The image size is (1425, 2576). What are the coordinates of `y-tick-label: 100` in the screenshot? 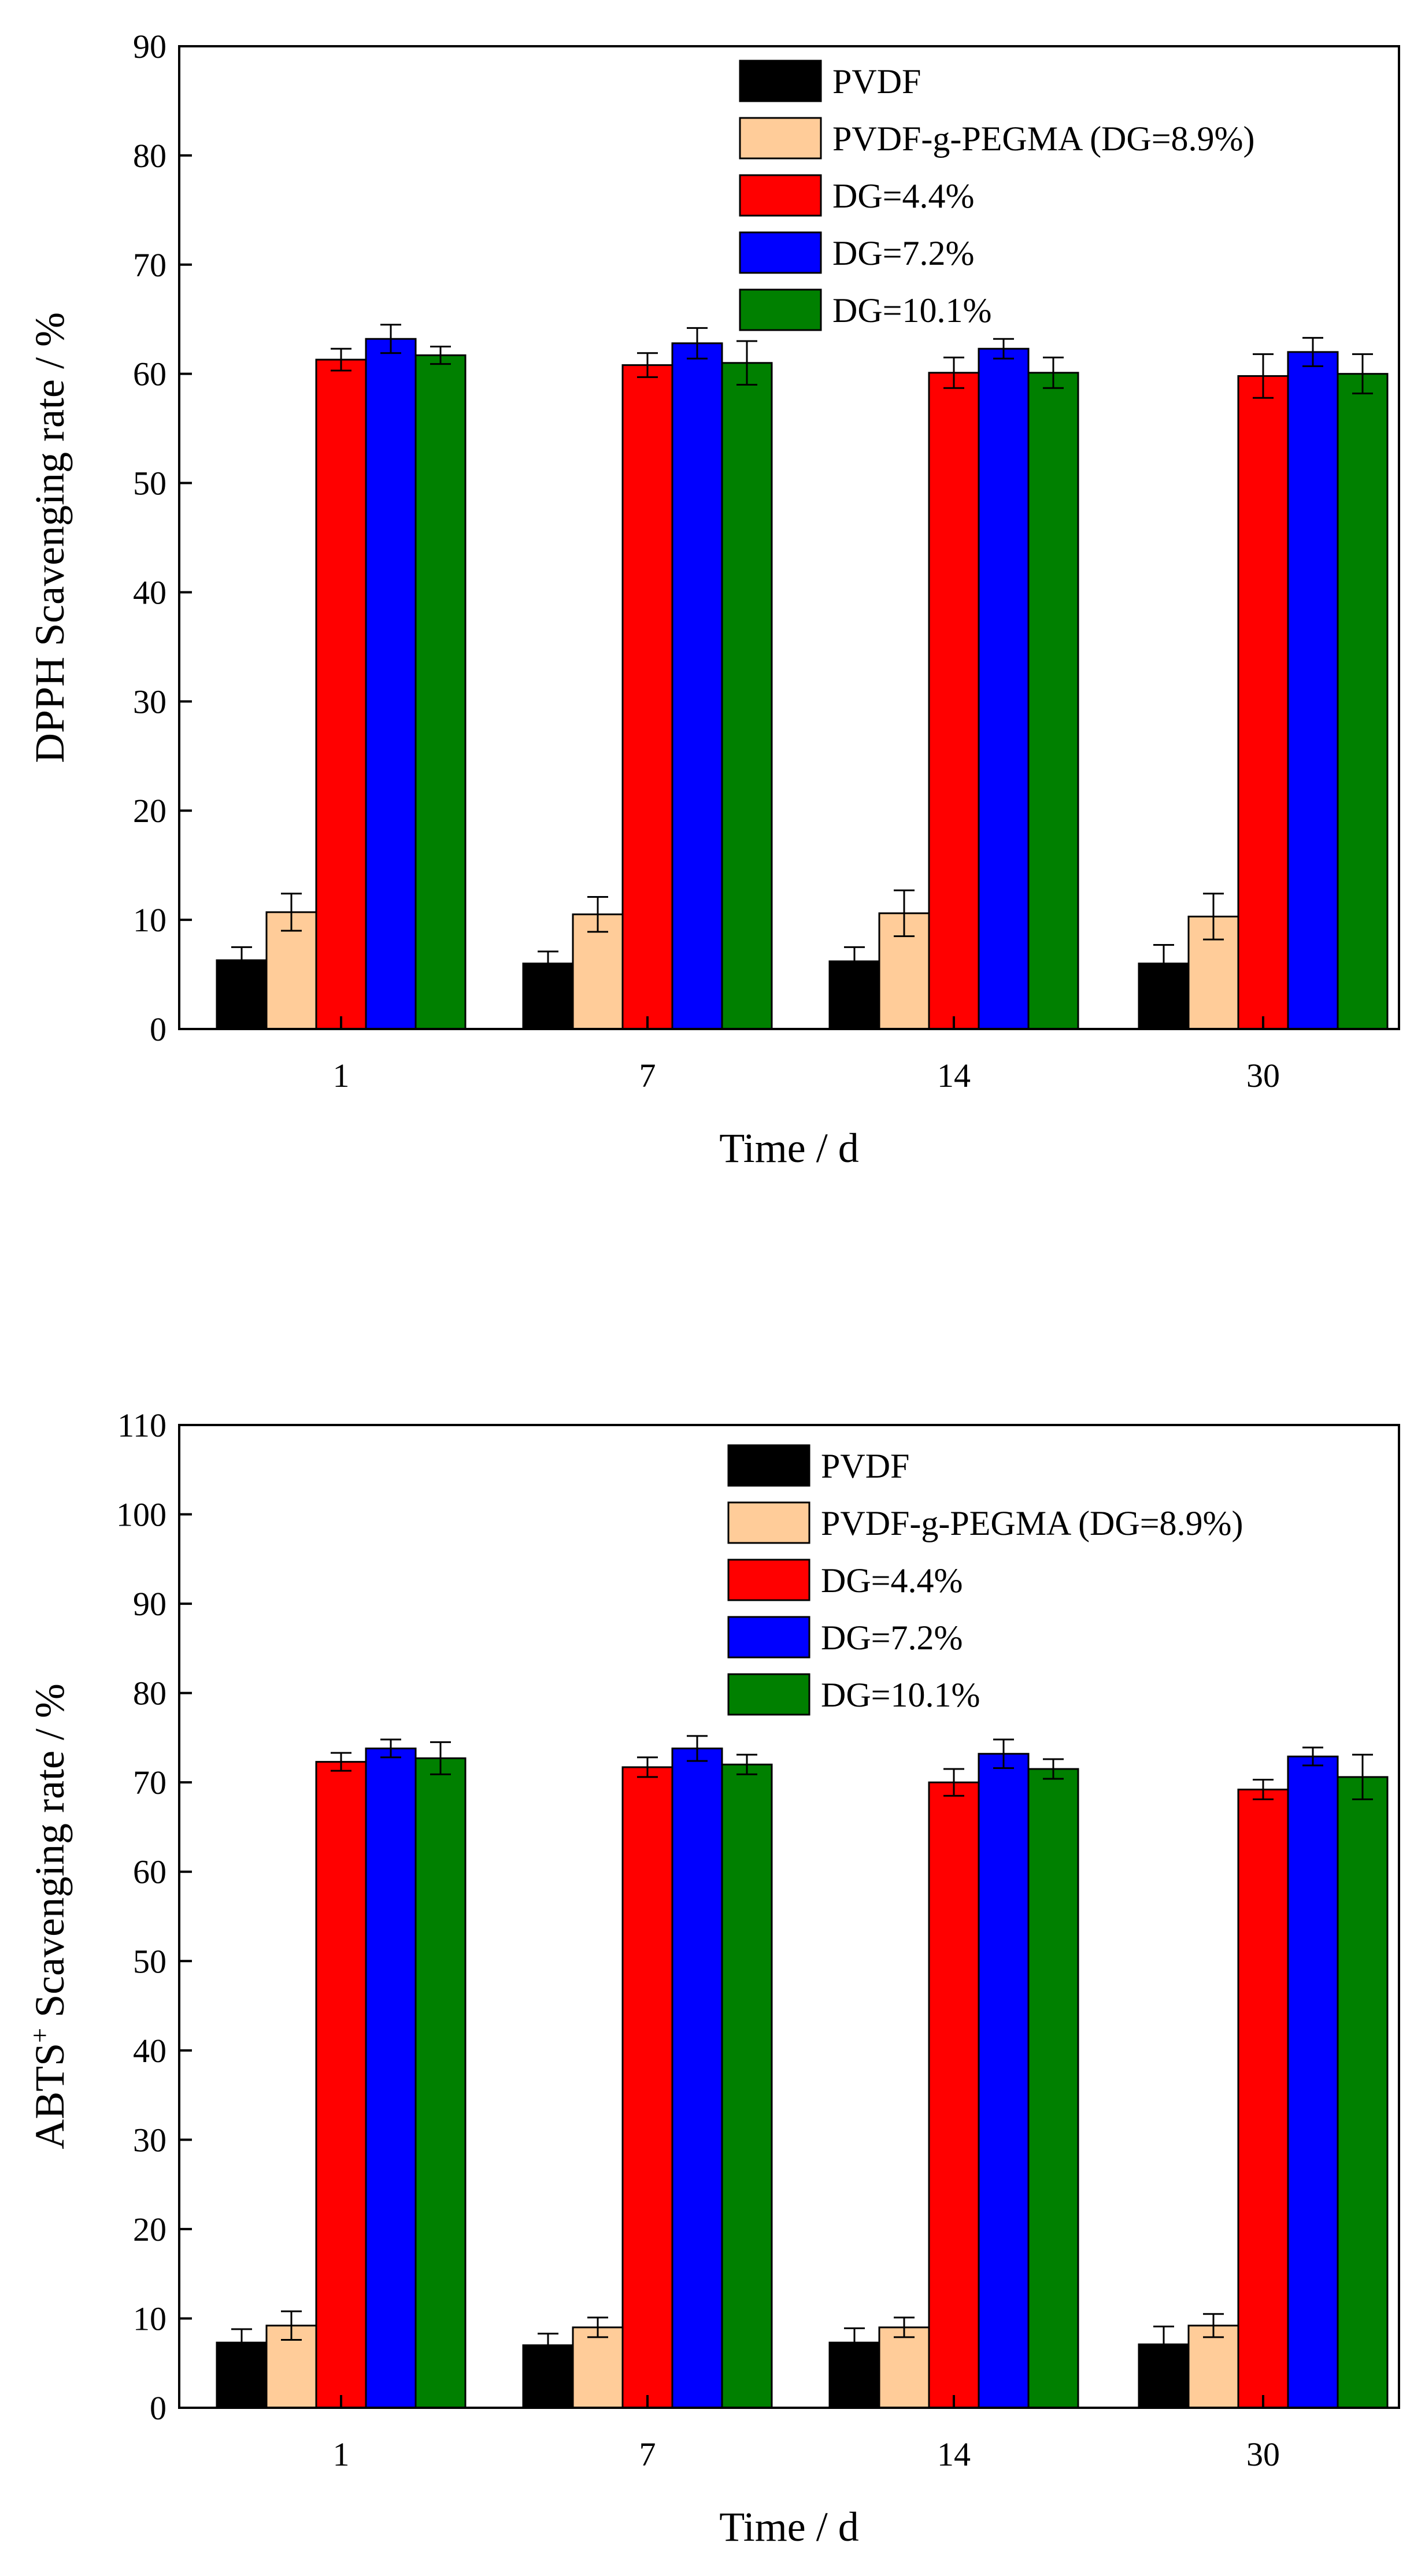 It's located at (141, 1515).